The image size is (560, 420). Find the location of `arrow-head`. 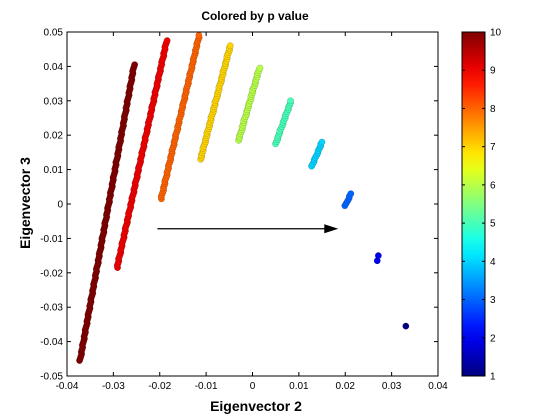

arrow-head is located at coordinates (331, 229).